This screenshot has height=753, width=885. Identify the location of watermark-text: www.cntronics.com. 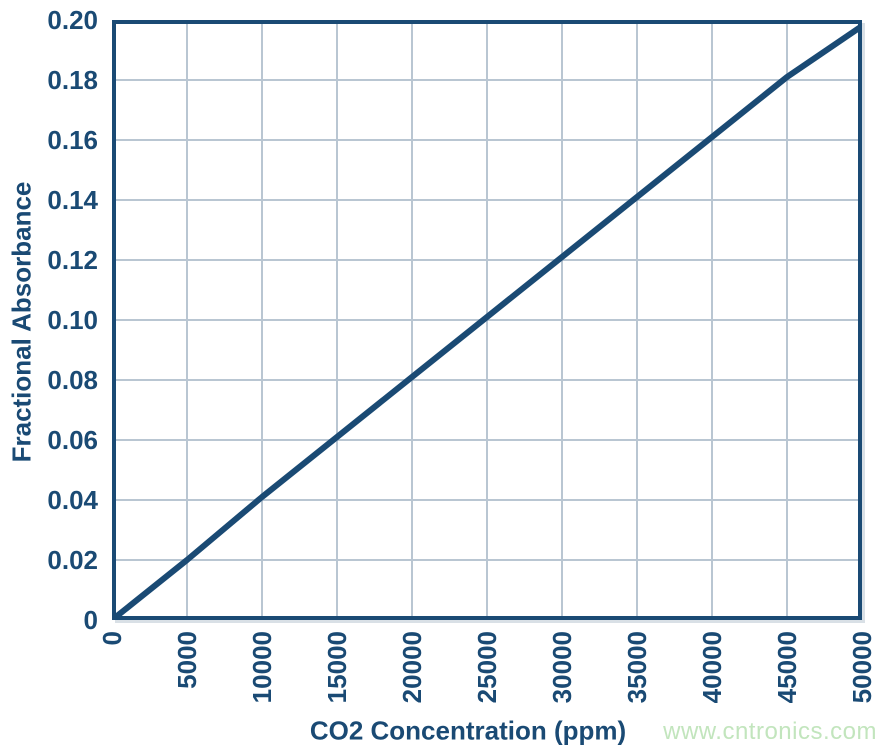
(770, 731).